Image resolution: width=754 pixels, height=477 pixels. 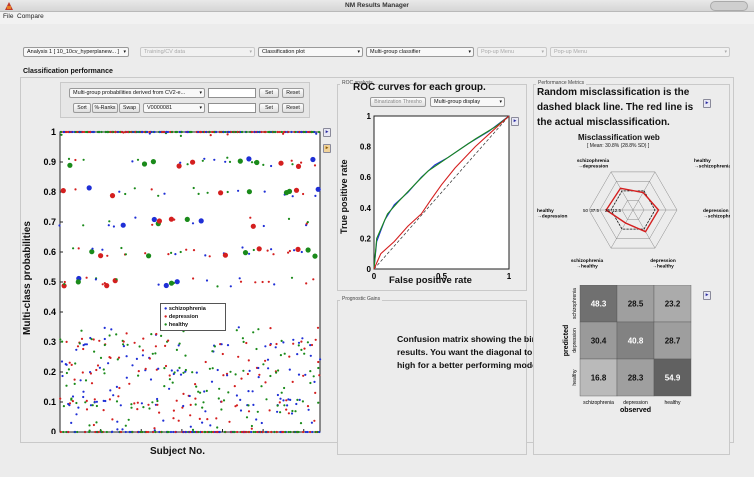 What do you see at coordinates (707, 295) in the screenshot?
I see `confusion-zoom-icon: ▸` at bounding box center [707, 295].